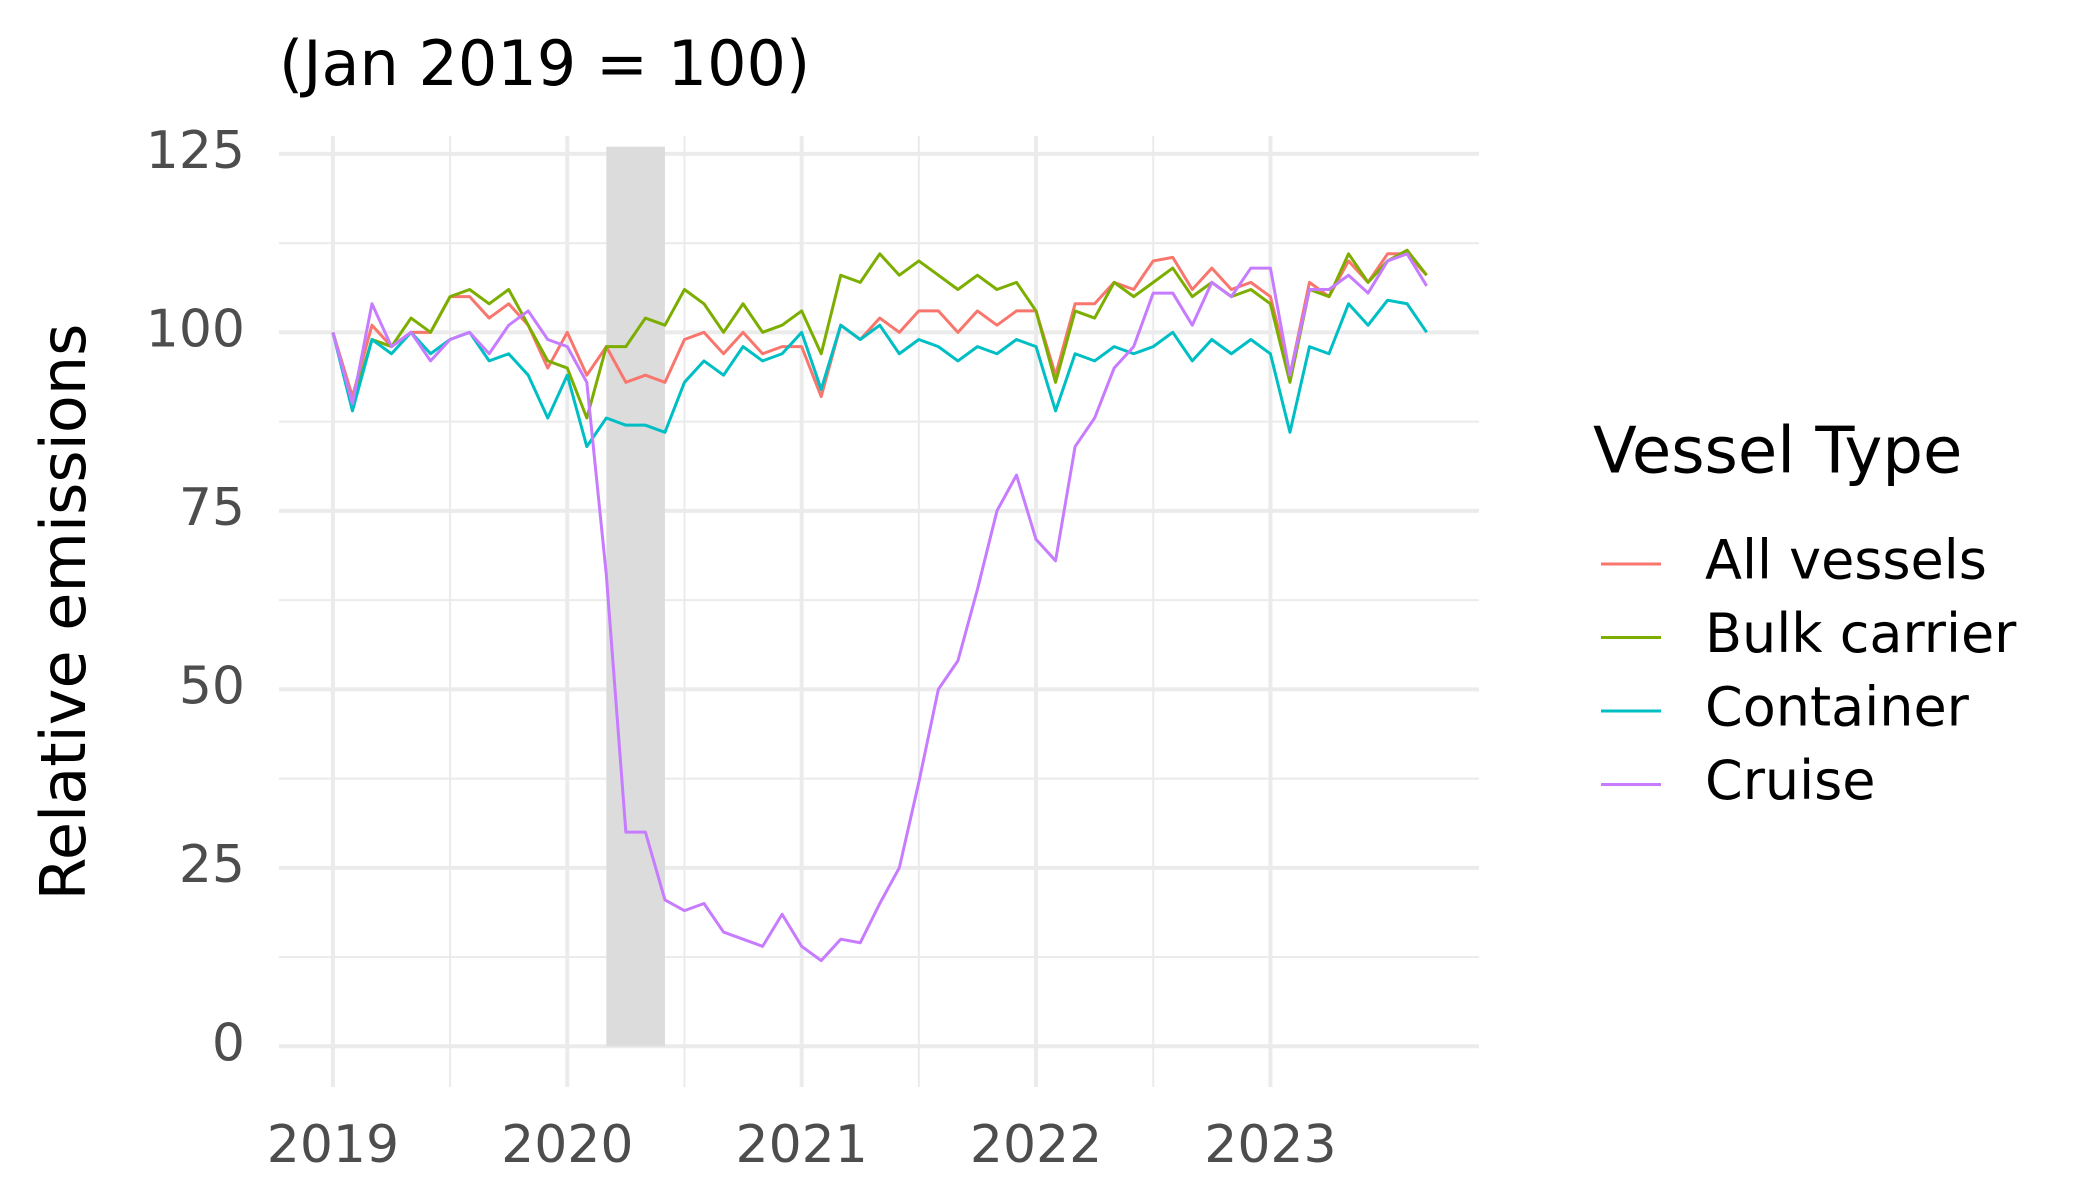 The height and width of the screenshot is (1200, 2100). Describe the element at coordinates (212, 686) in the screenshot. I see `y-tick-label: 50` at that location.